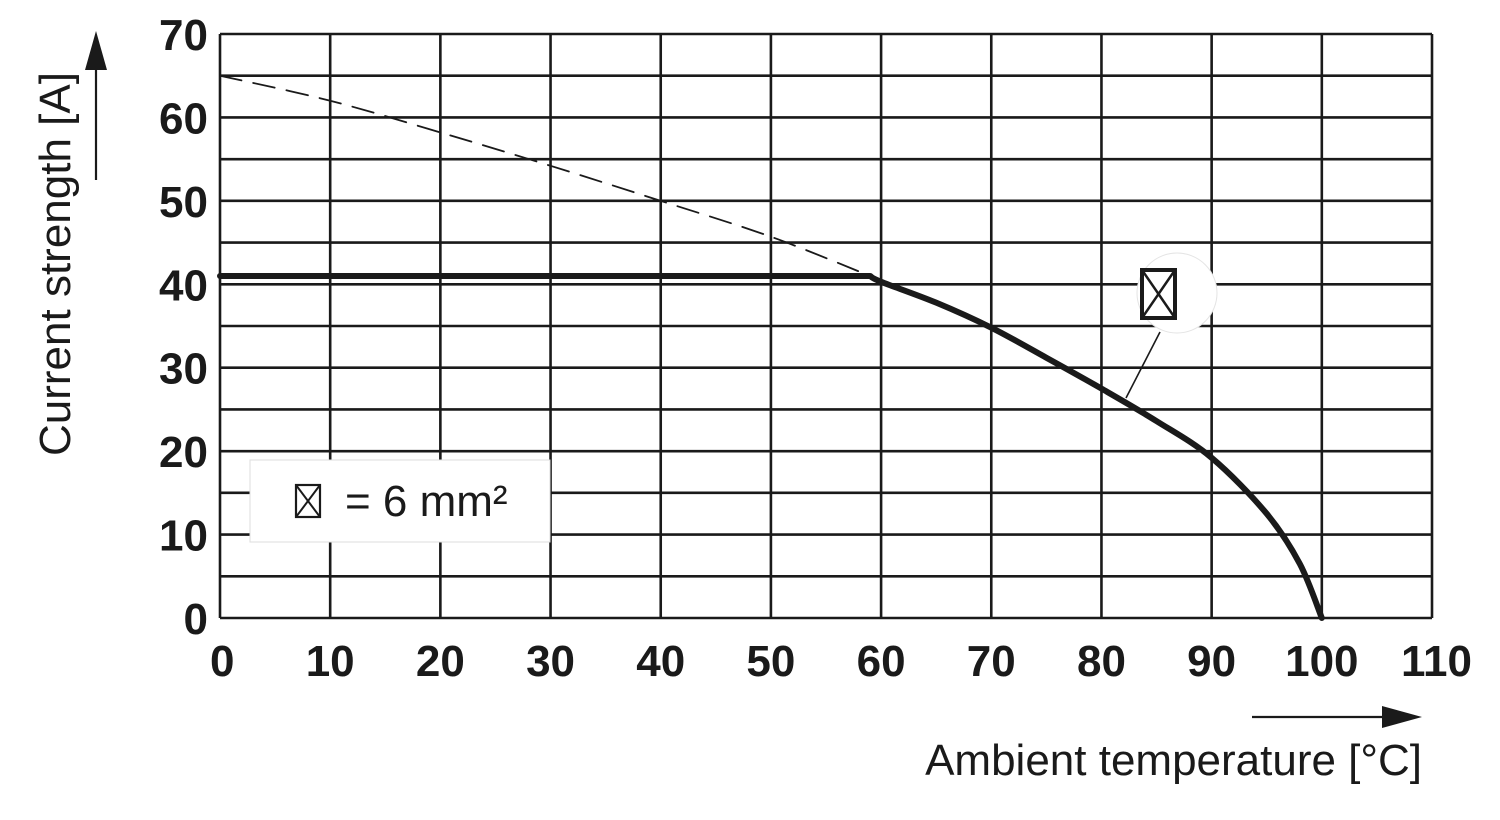 This screenshot has height=820, width=1500. Describe the element at coordinates (660, 661) in the screenshot. I see `x-tick-label: 40` at that location.